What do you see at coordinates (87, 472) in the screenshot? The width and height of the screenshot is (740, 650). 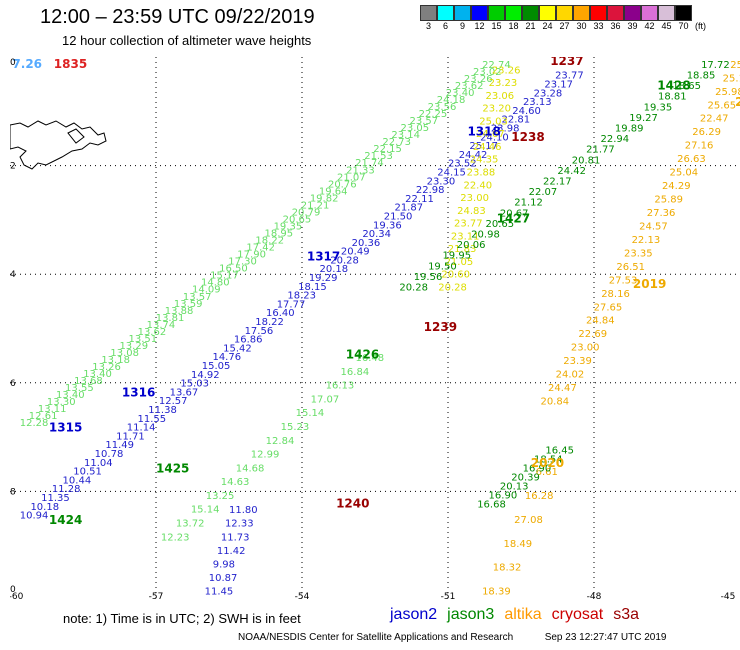 I see `wave-height-value: 10.51` at bounding box center [87, 472].